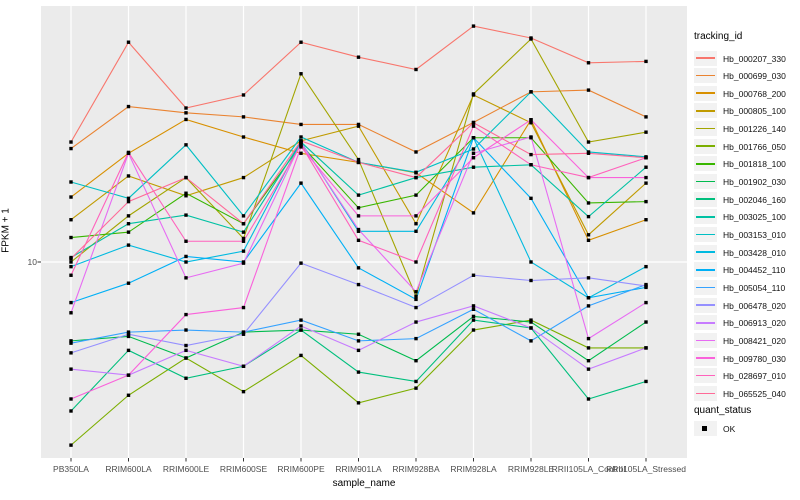  I want to click on legend-item-label: Hb_001766_050, so click(754, 146).